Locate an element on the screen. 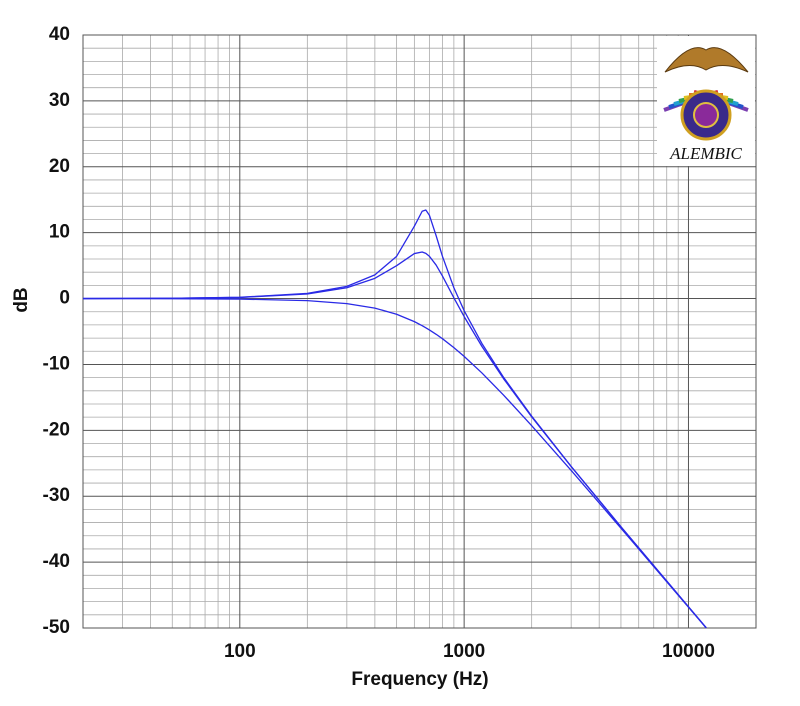 The height and width of the screenshot is (706, 800). y-tick-label: 30 is located at coordinates (59, 100).